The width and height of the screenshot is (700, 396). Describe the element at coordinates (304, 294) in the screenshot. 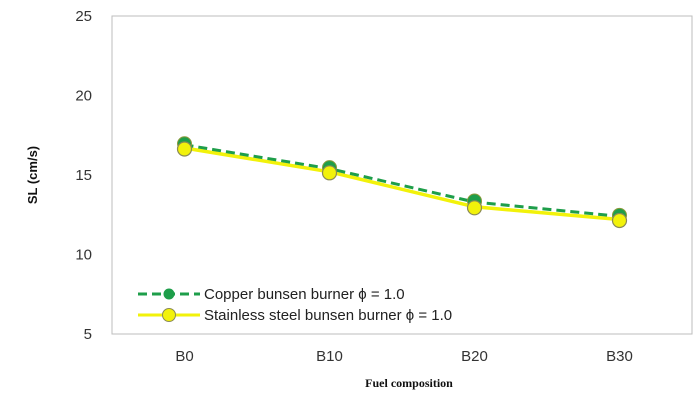

I see `legend-label: Copper bunsen burner ϕ = 1.0` at that location.